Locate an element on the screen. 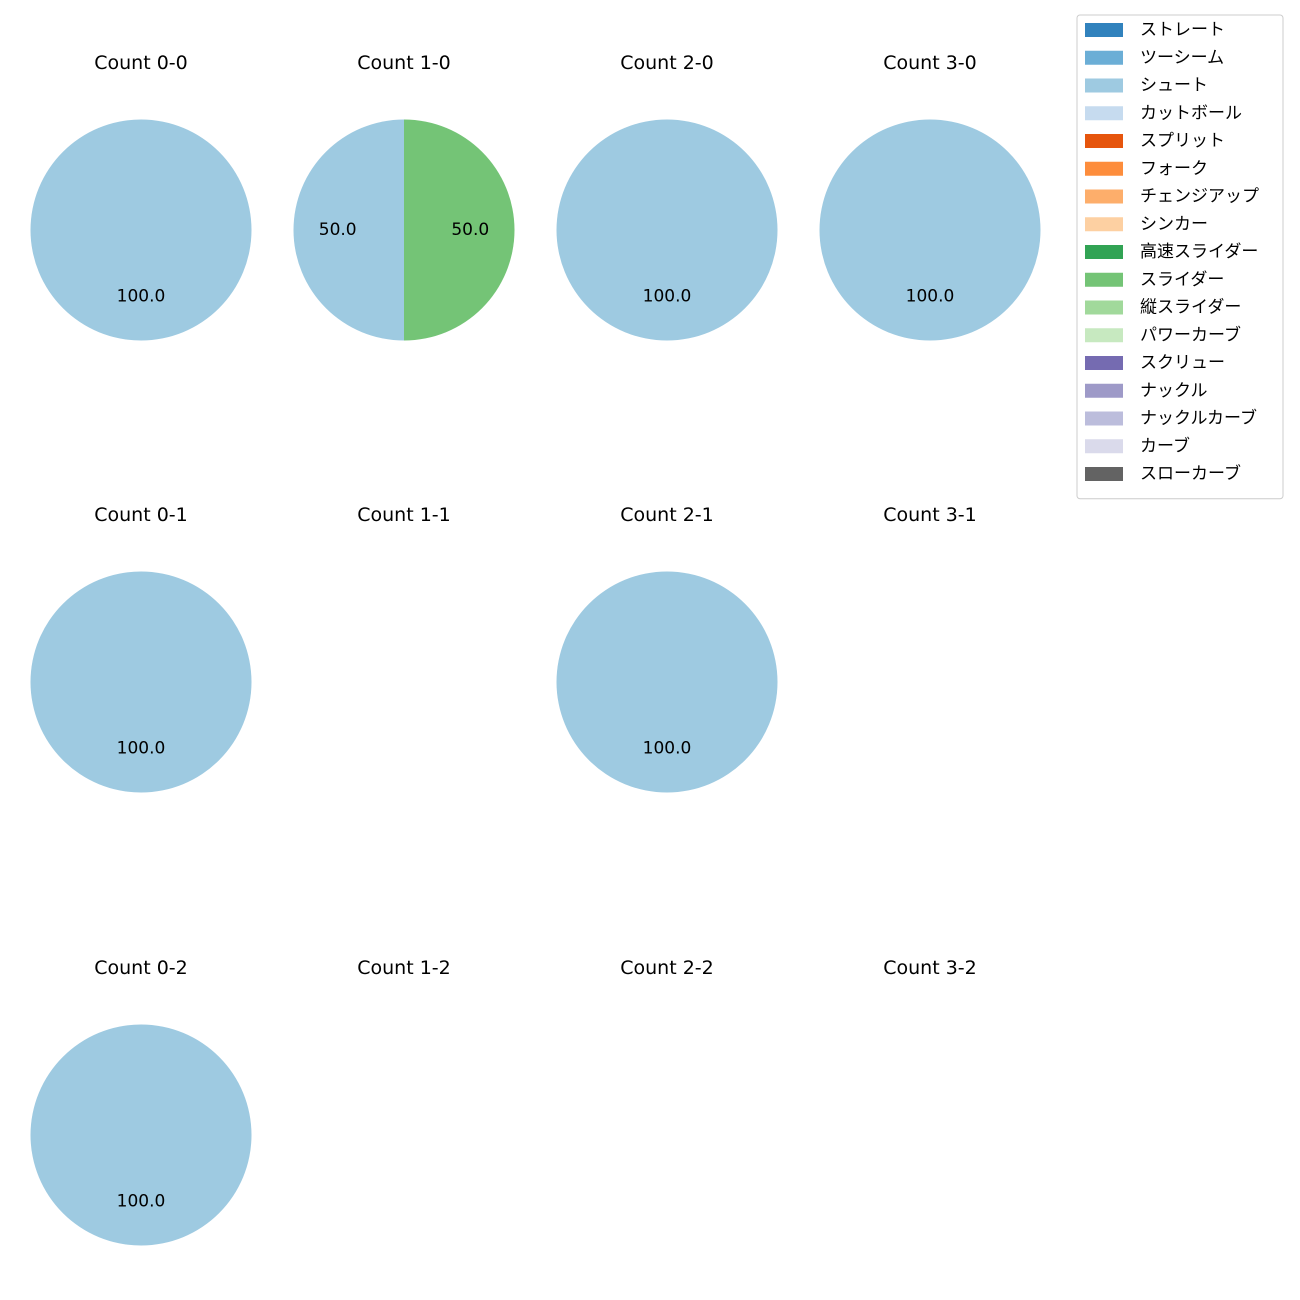 This screenshot has width=1300, height=1300. pie-subplot: Count 0-1 100.0 is located at coordinates (141, 648).